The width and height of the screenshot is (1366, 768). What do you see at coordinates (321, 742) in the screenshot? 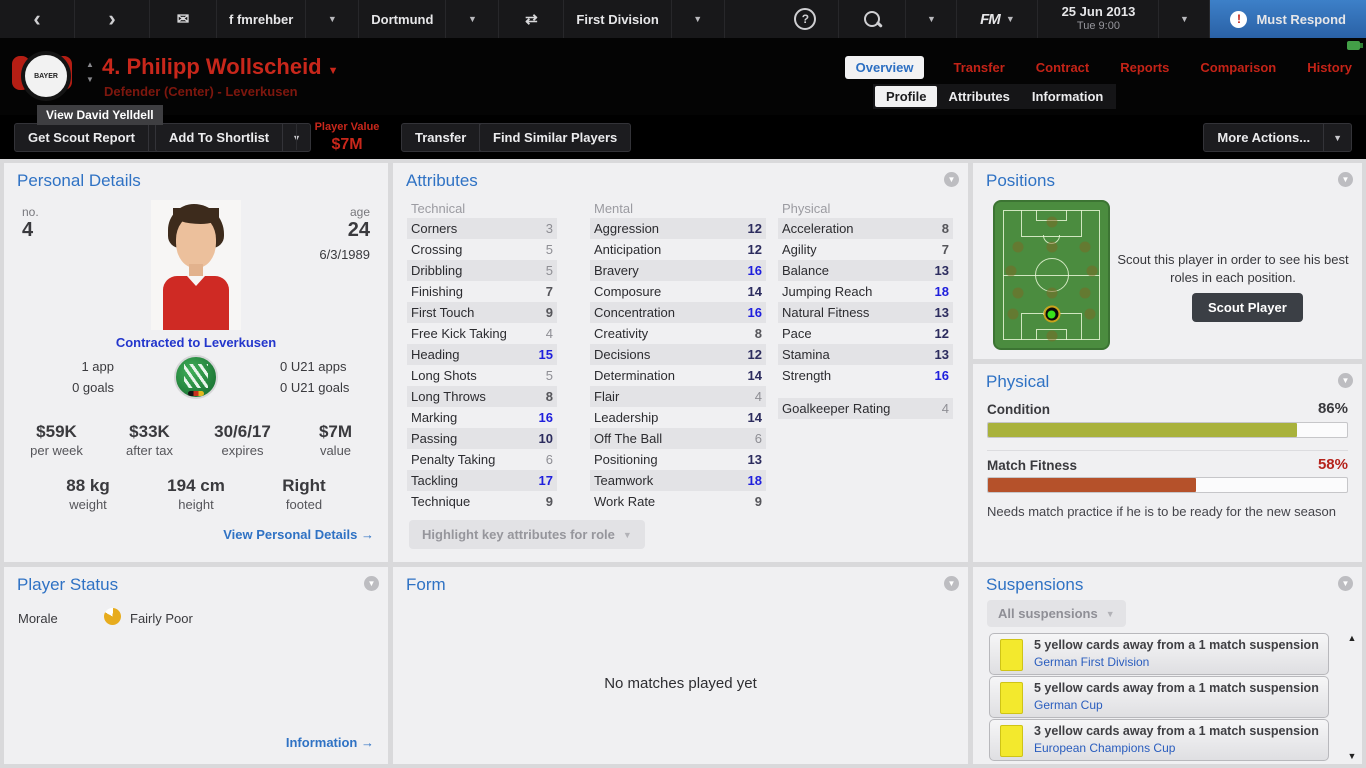
I see `information-link-label: Information` at bounding box center [321, 742].